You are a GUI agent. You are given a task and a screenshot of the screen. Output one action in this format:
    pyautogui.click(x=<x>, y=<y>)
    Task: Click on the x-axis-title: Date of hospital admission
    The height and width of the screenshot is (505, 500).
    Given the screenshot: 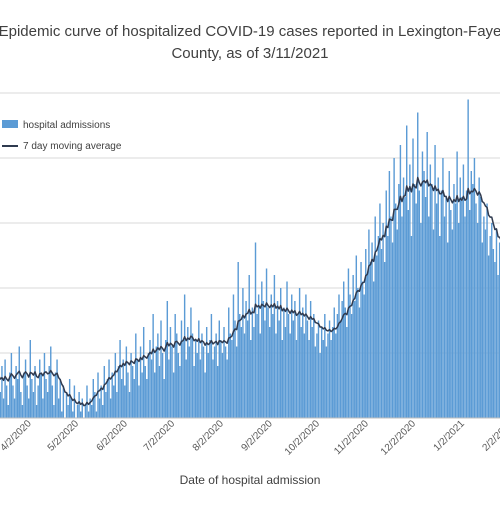 What is the action you would take?
    pyautogui.click(x=250, y=480)
    